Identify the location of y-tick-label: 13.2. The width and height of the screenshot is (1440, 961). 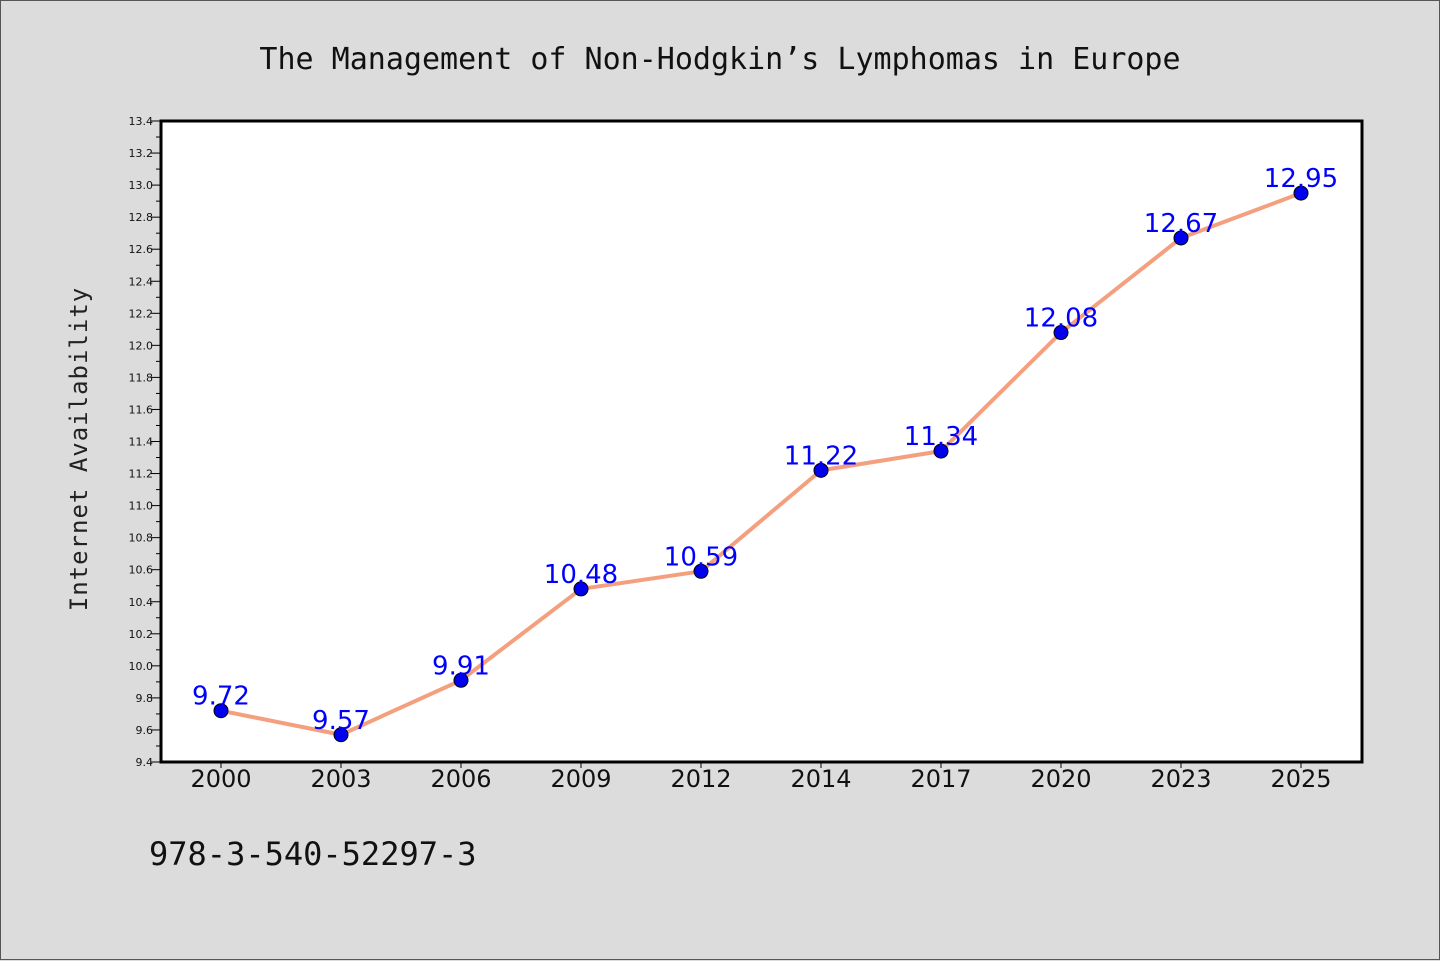
(141, 153).